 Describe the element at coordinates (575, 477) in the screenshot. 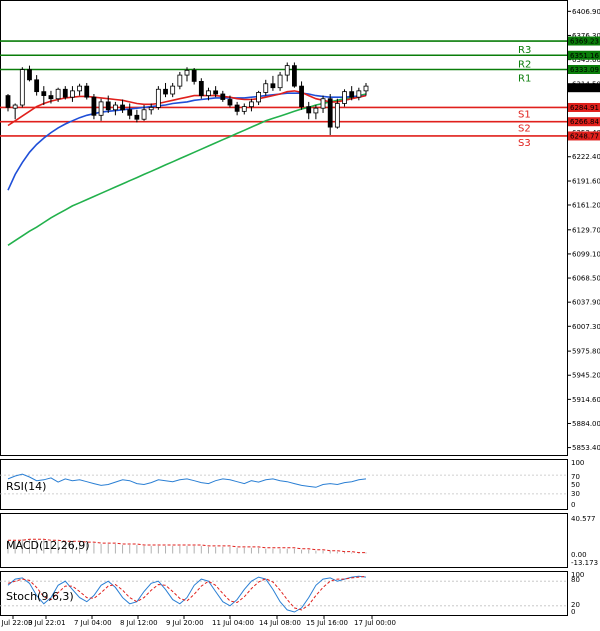

I see `rsi-tick-label: 70` at that location.